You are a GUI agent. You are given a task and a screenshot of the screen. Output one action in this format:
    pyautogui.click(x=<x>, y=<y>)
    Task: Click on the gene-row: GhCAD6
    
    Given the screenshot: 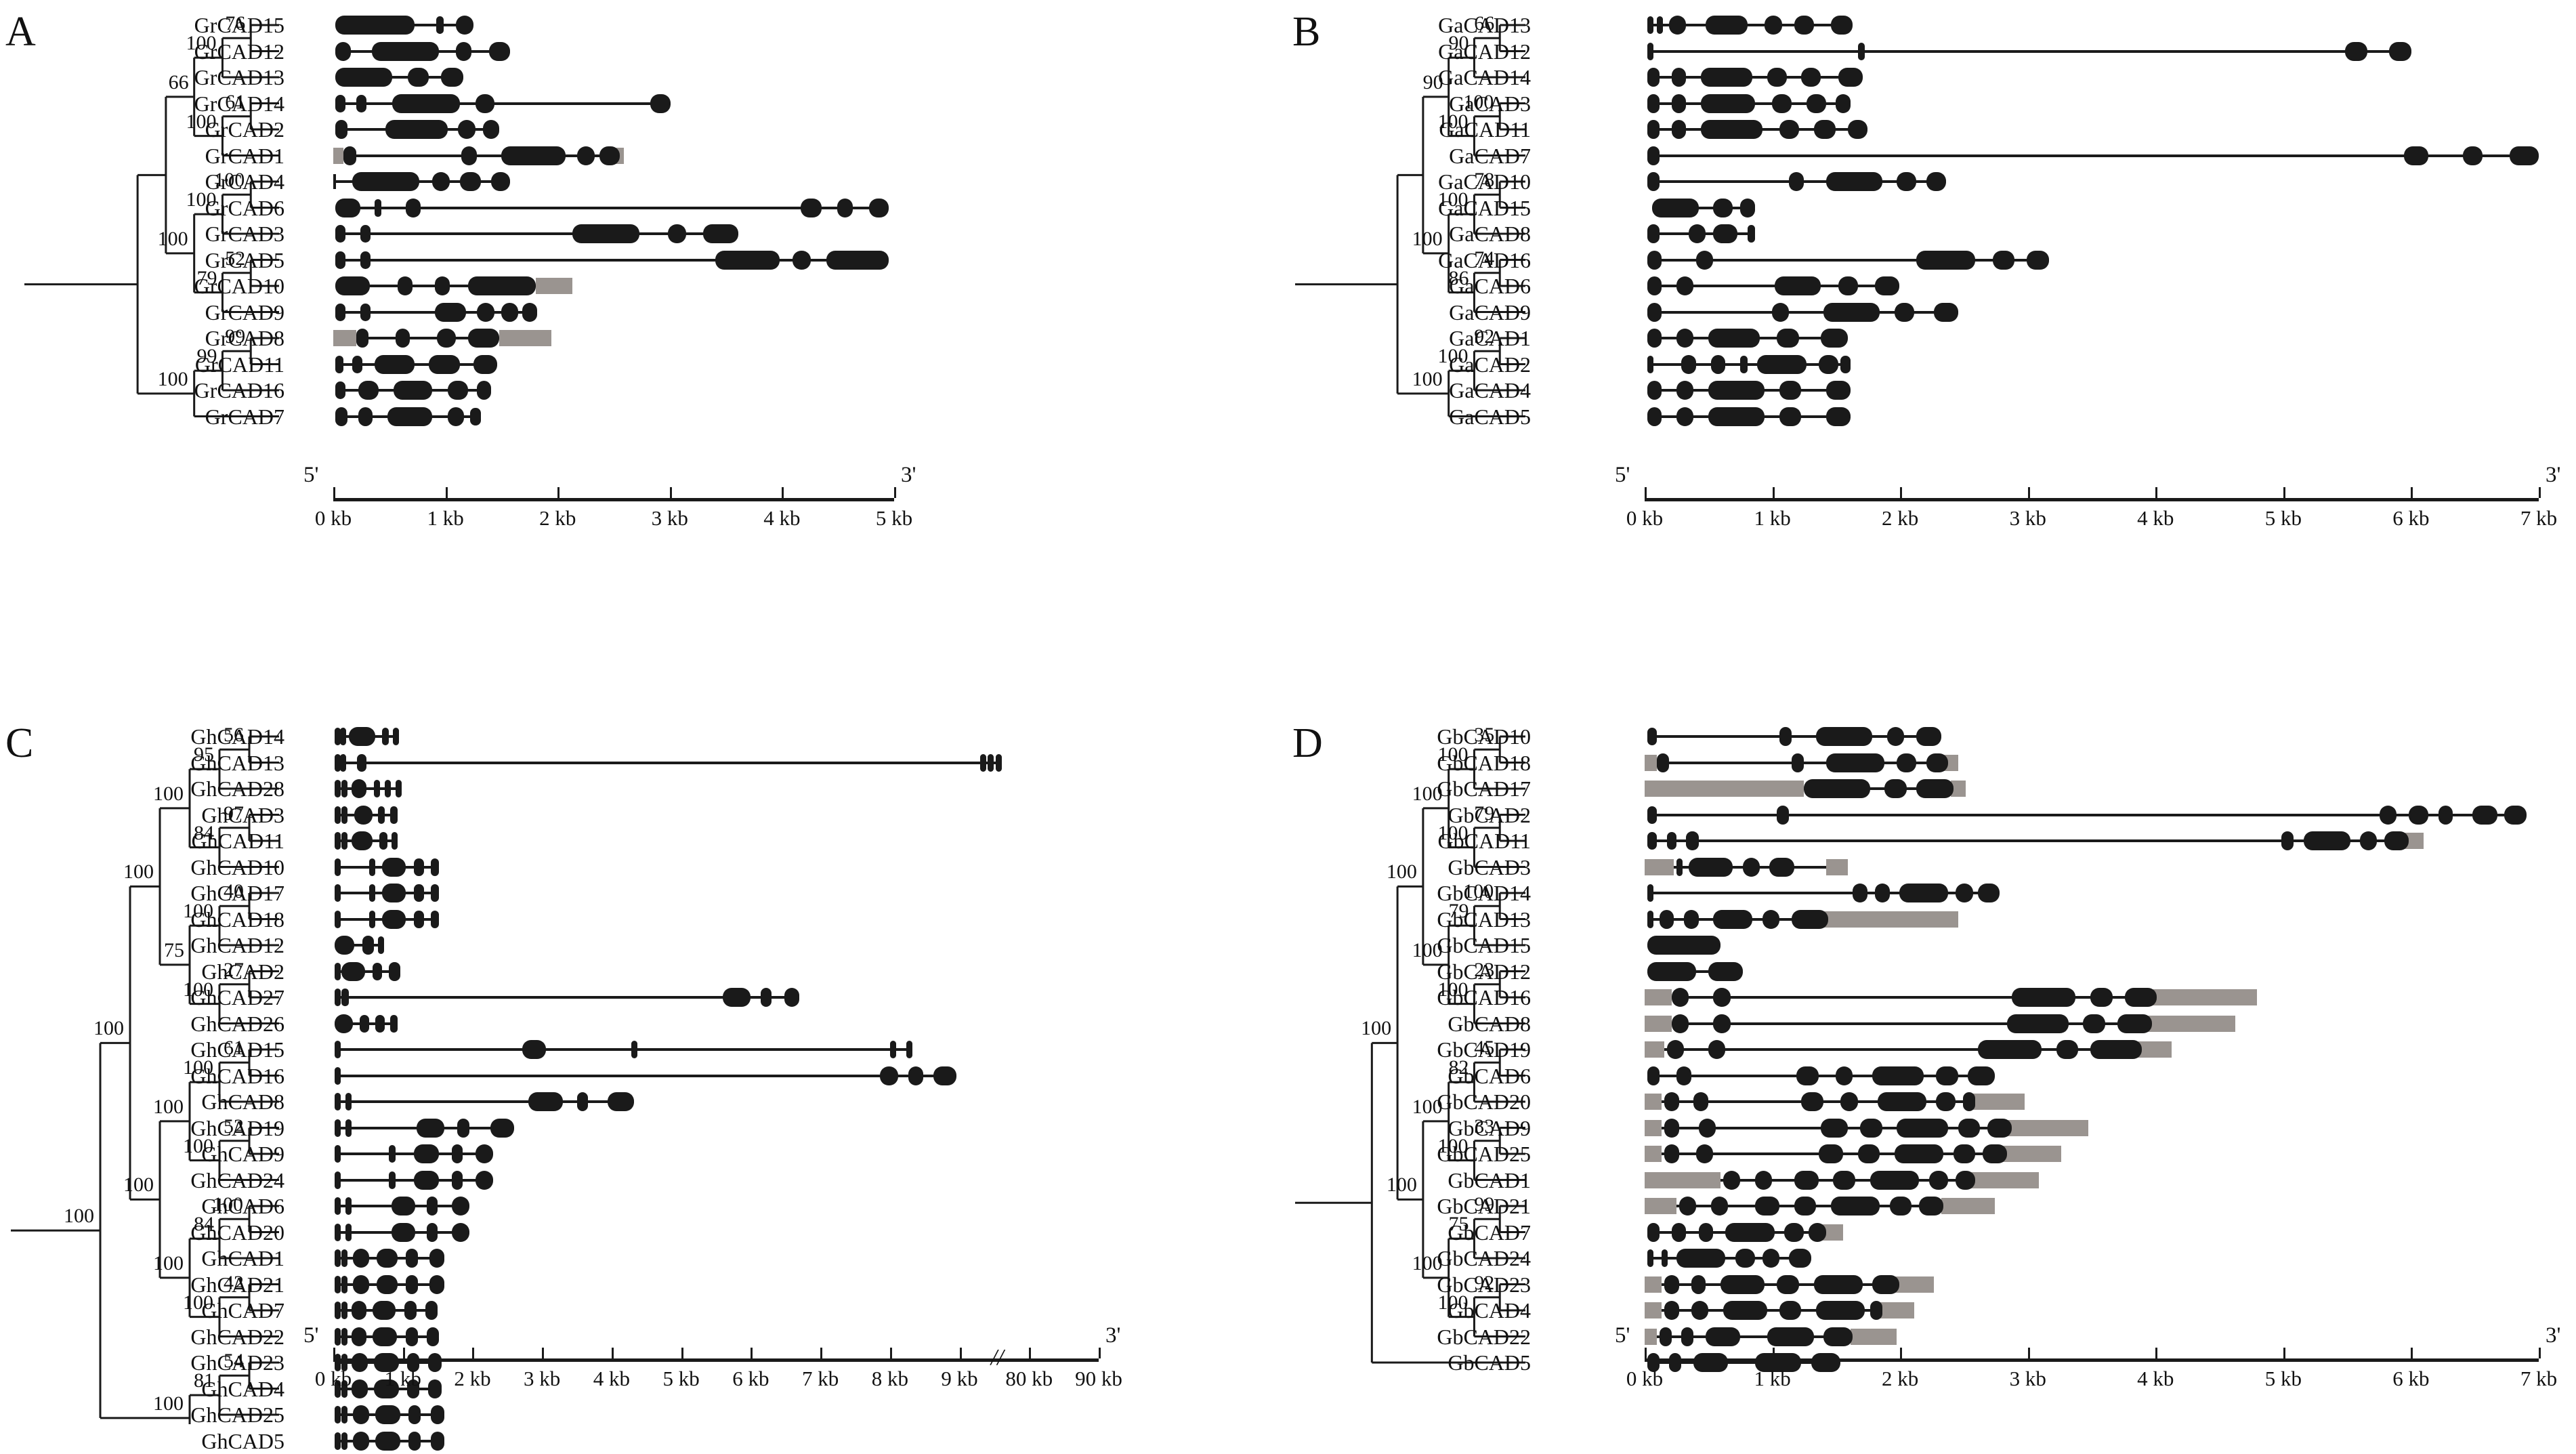 What is the action you would take?
    pyautogui.click(x=643, y=1206)
    